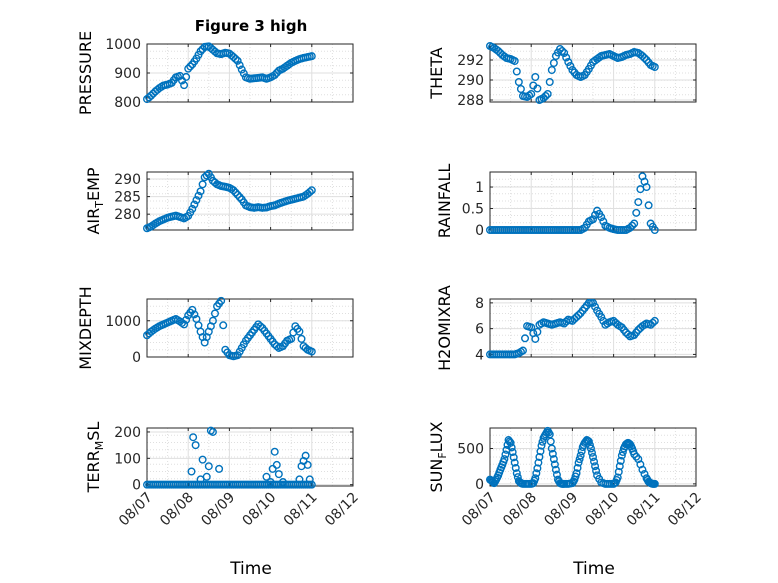 Image resolution: width=778 pixels, height=583 pixels. I want to click on x-tick-label: 08/11, so click(644, 510).